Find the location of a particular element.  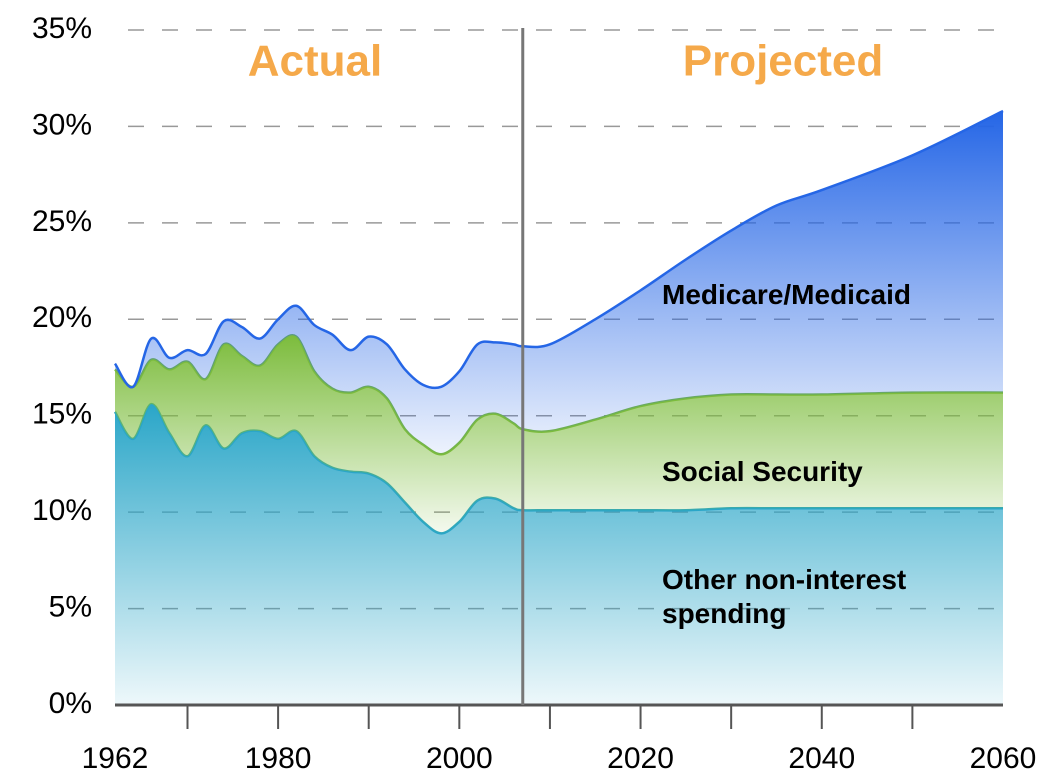

y-tick-label: 30% is located at coordinates (62, 124).